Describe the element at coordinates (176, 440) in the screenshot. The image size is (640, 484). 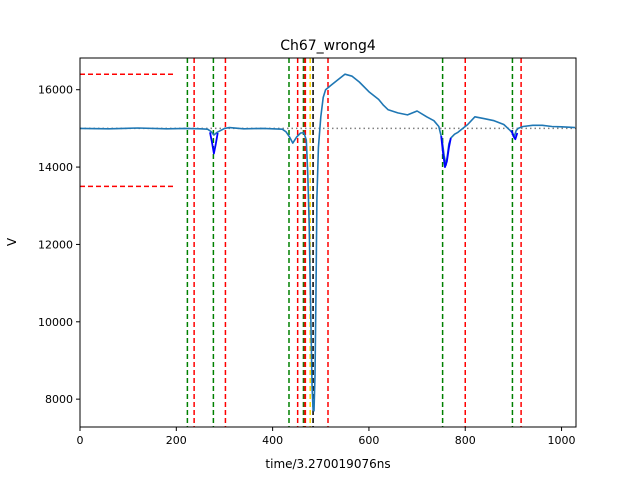
I see `x-tick-label-200: 200` at that location.